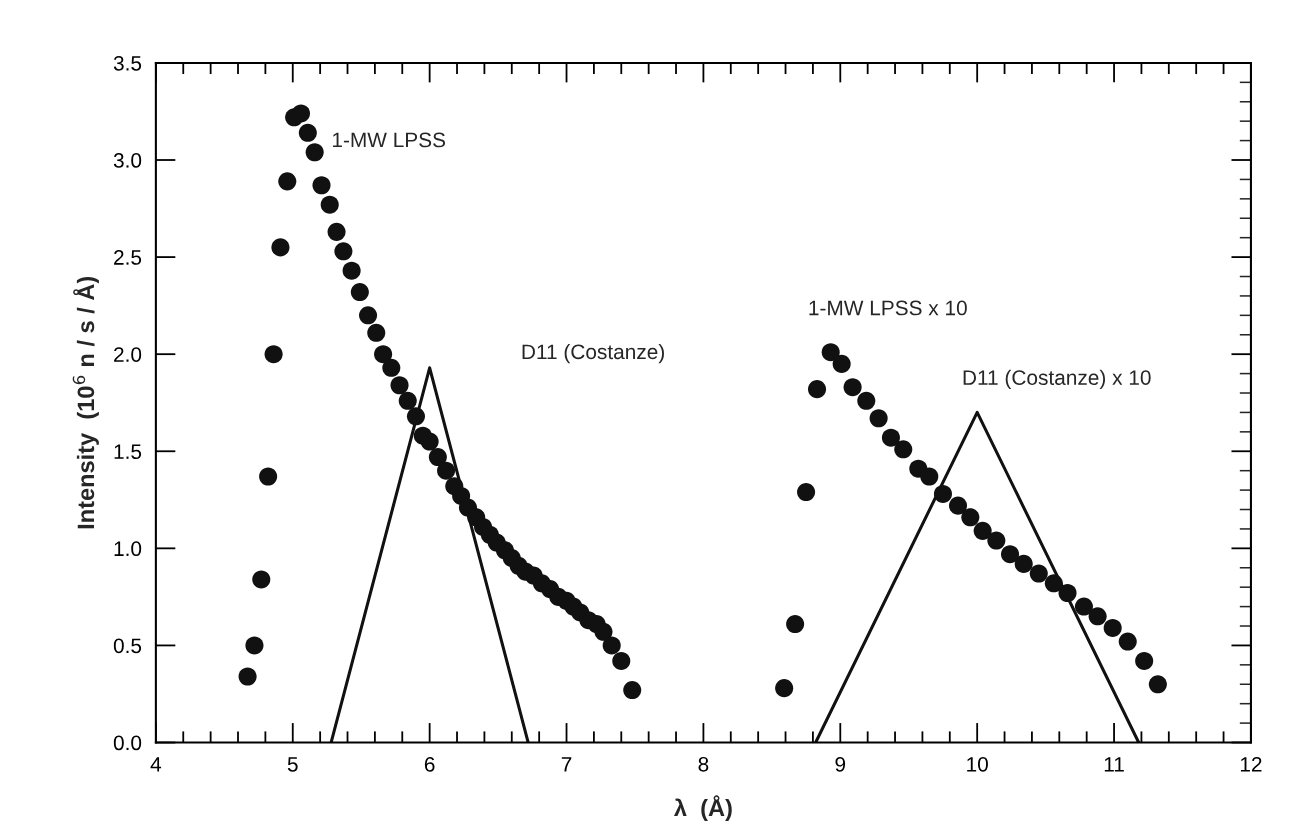 The width and height of the screenshot is (1299, 839). I want to click on x-tick-label: 10, so click(977, 764).